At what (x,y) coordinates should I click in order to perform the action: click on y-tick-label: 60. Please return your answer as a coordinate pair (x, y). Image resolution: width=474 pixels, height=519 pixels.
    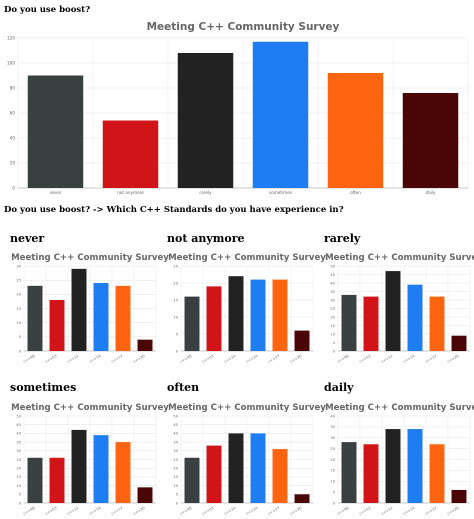
    Looking at the image, I should click on (13, 112).